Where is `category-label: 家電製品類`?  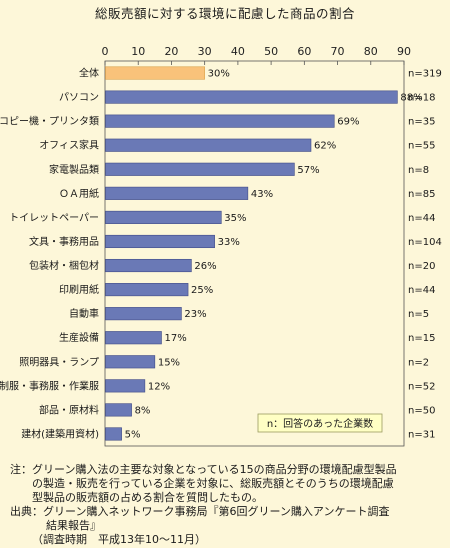 category-label: 家電製品類 is located at coordinates (74, 169).